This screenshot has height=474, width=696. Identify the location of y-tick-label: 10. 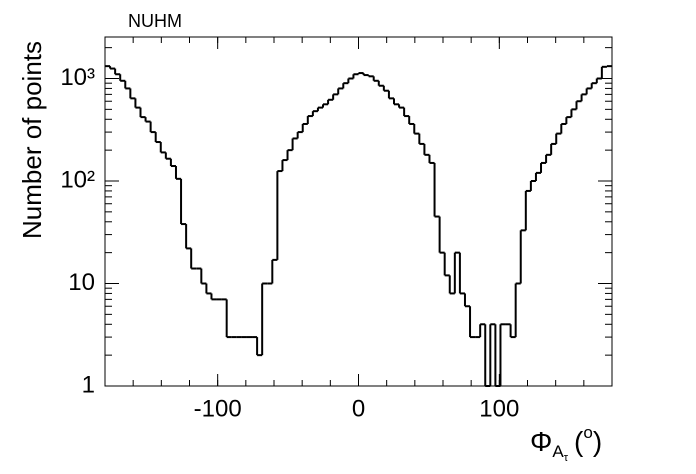
(81, 282).